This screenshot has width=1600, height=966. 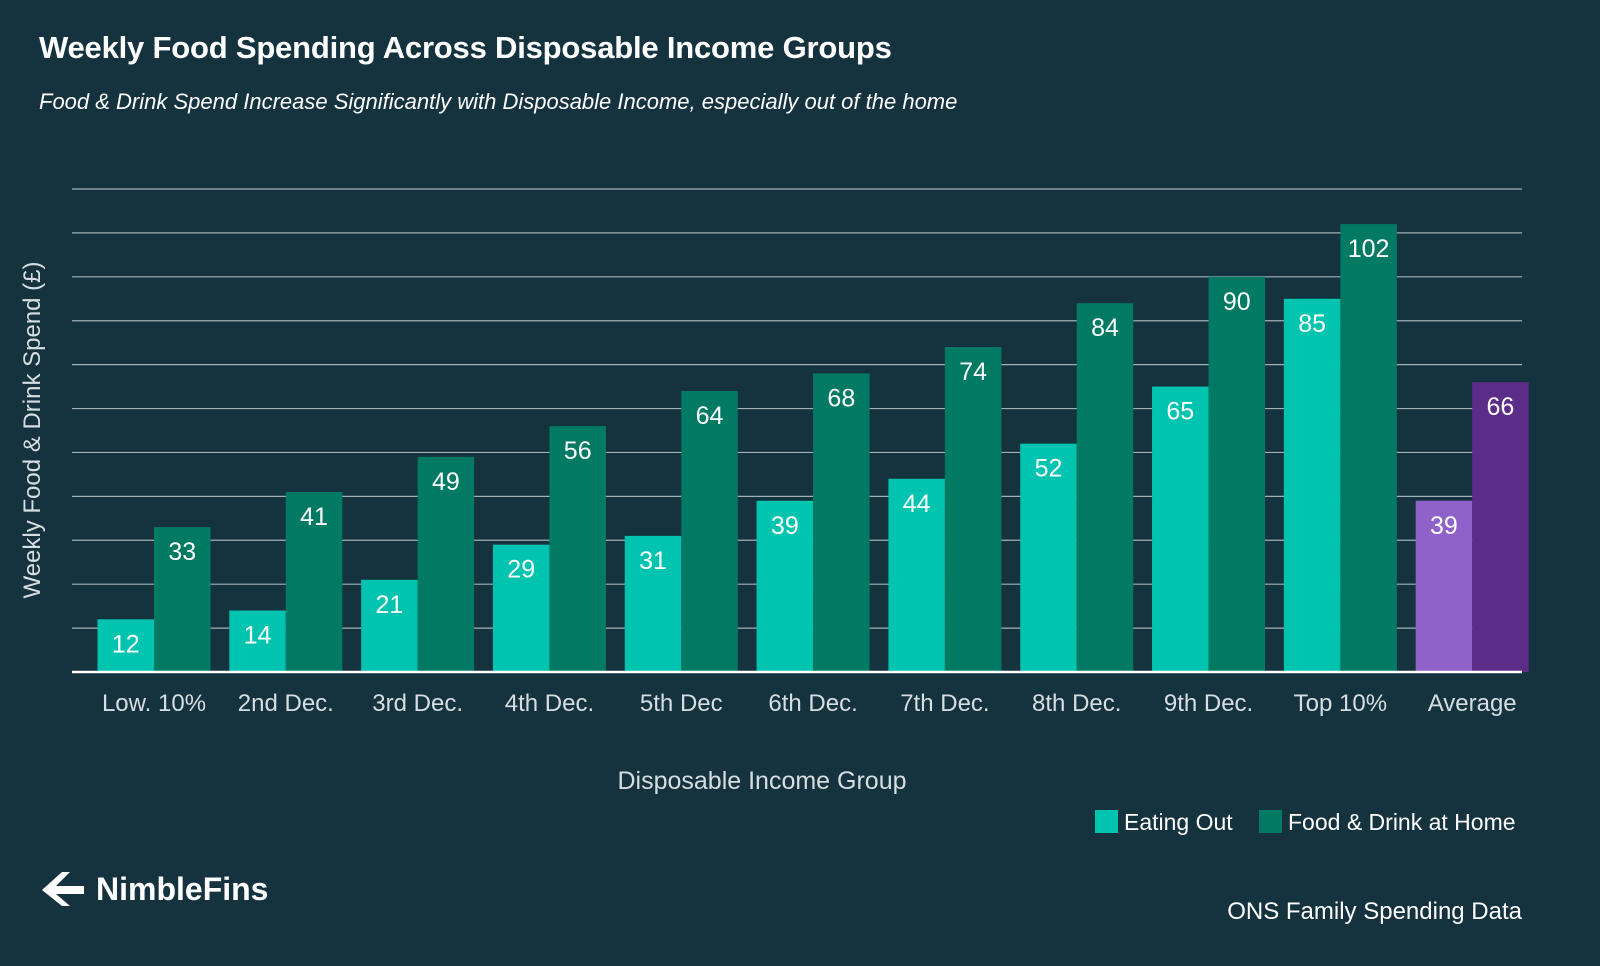 What do you see at coordinates (1340, 703) in the screenshot?
I see `x-tick-label: Top 10%` at bounding box center [1340, 703].